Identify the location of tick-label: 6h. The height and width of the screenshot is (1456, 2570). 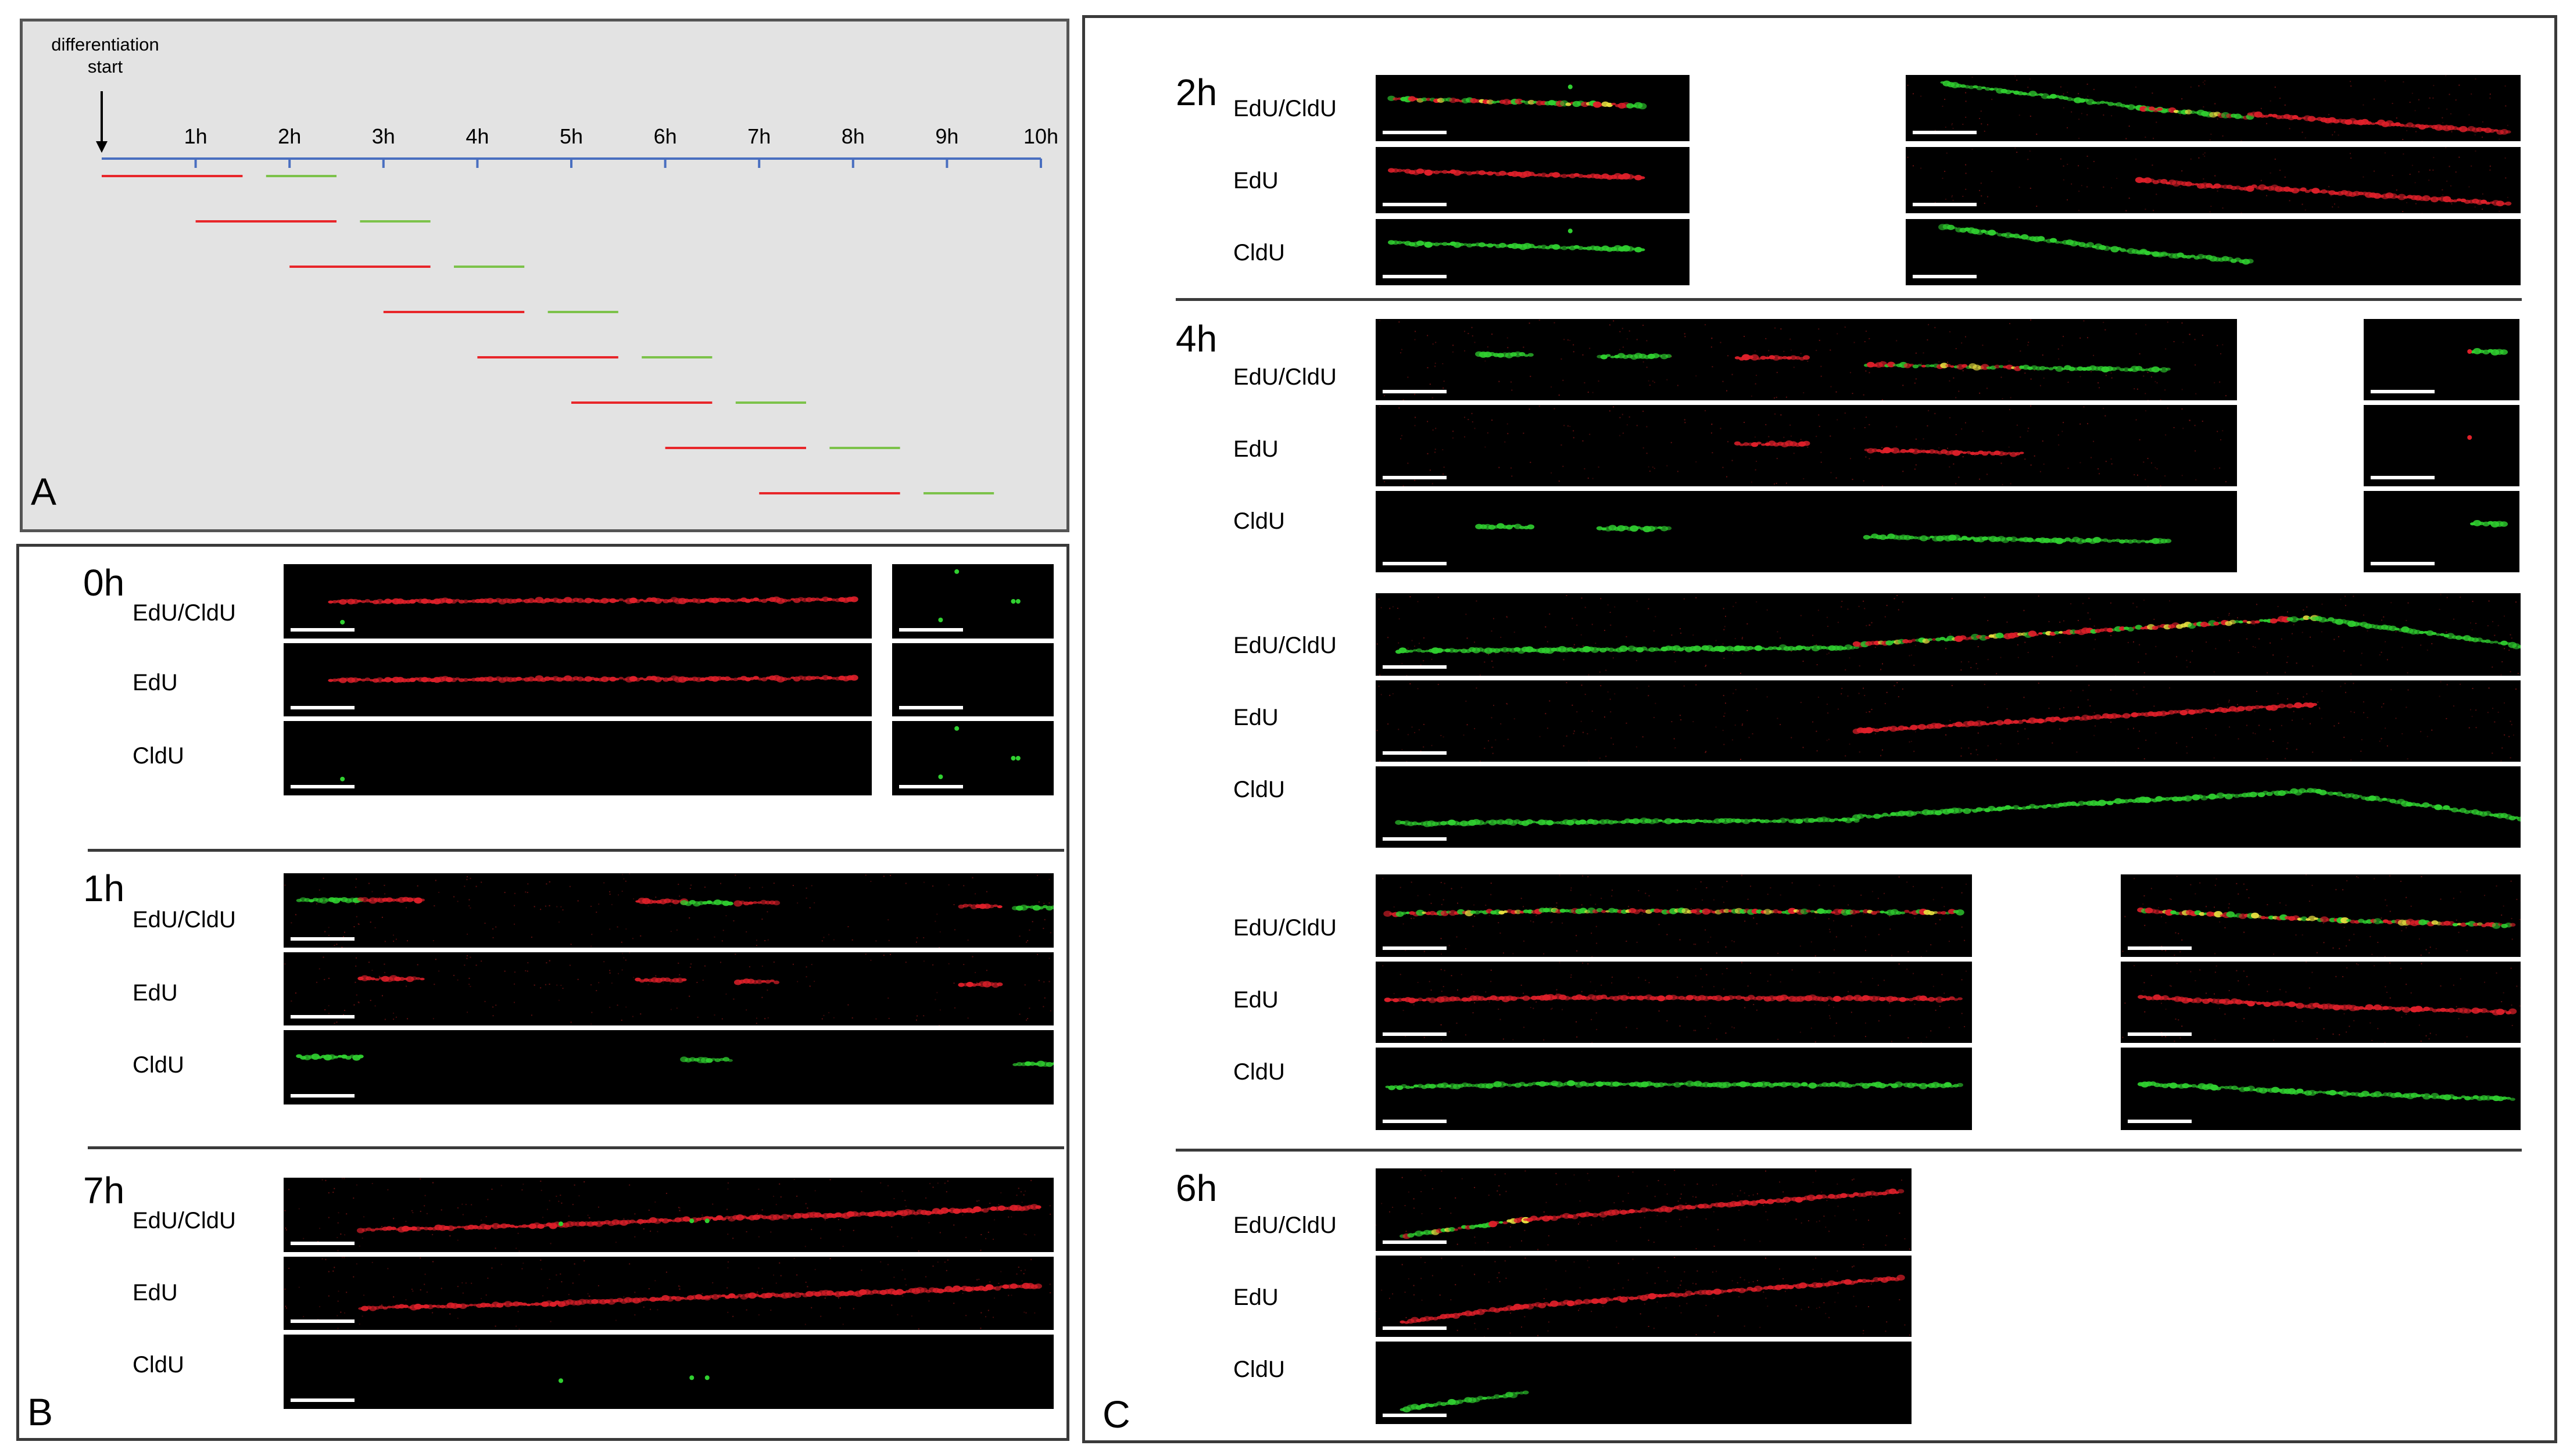
(665, 136).